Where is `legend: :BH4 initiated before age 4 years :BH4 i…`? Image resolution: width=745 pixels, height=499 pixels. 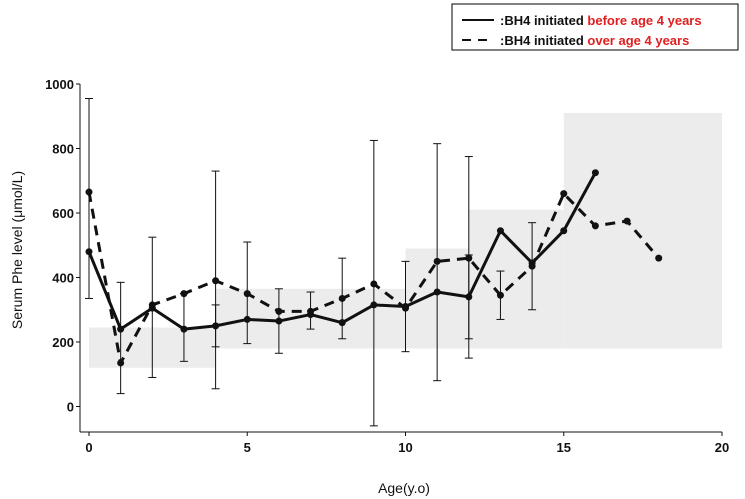
legend: :BH4 initiated before age 4 years :BH4 i… is located at coordinates (595, 27).